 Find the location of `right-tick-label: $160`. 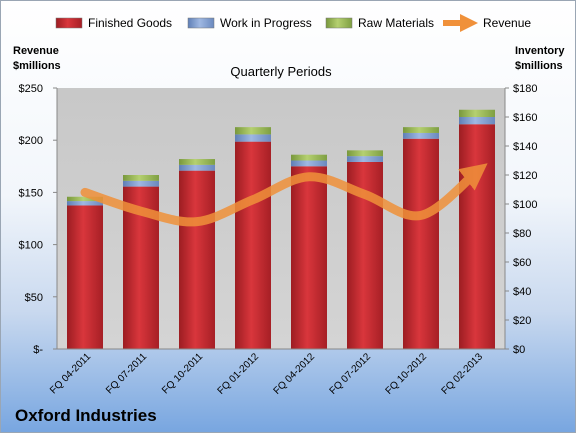

right-tick-label: $160 is located at coordinates (525, 118).